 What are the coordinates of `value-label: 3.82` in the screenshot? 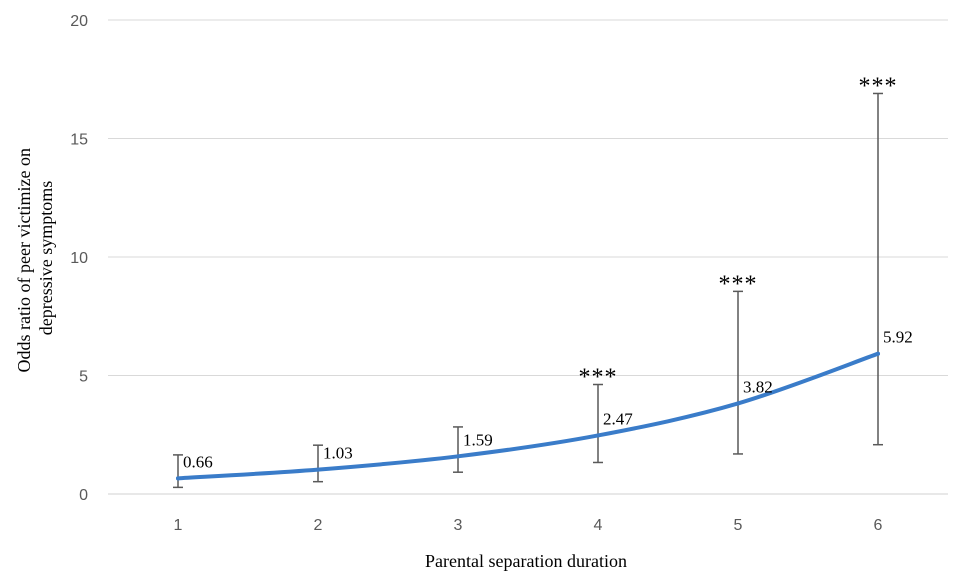 It's located at (758, 386).